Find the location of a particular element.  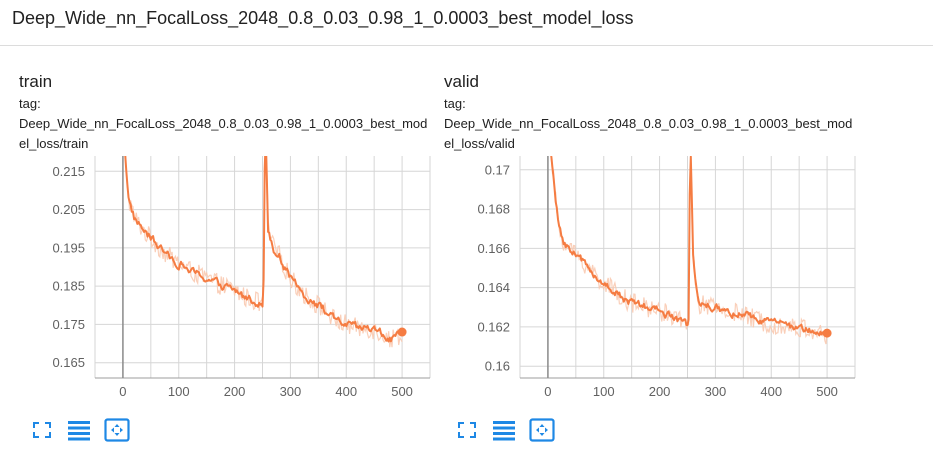

y-tick-label: 0.215 is located at coordinates (68, 171).